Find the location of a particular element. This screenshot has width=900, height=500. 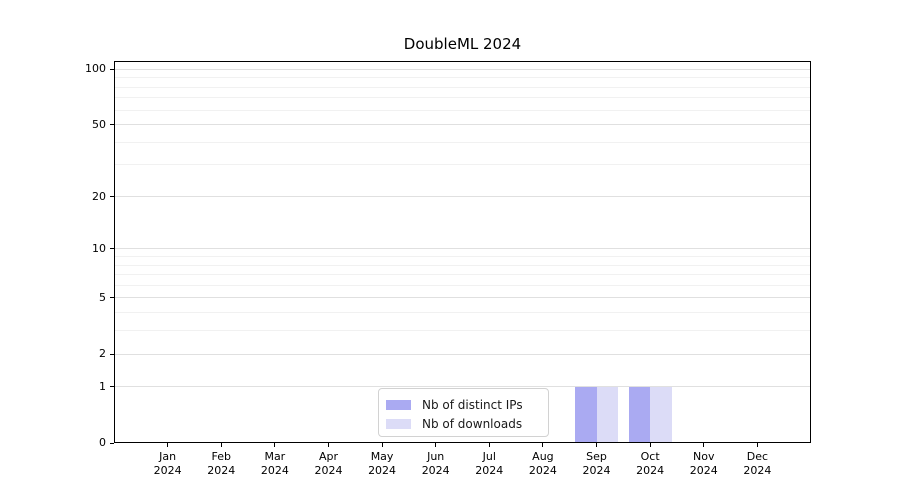

x-tick-label-may-2024: May 2024 is located at coordinates (382, 464).